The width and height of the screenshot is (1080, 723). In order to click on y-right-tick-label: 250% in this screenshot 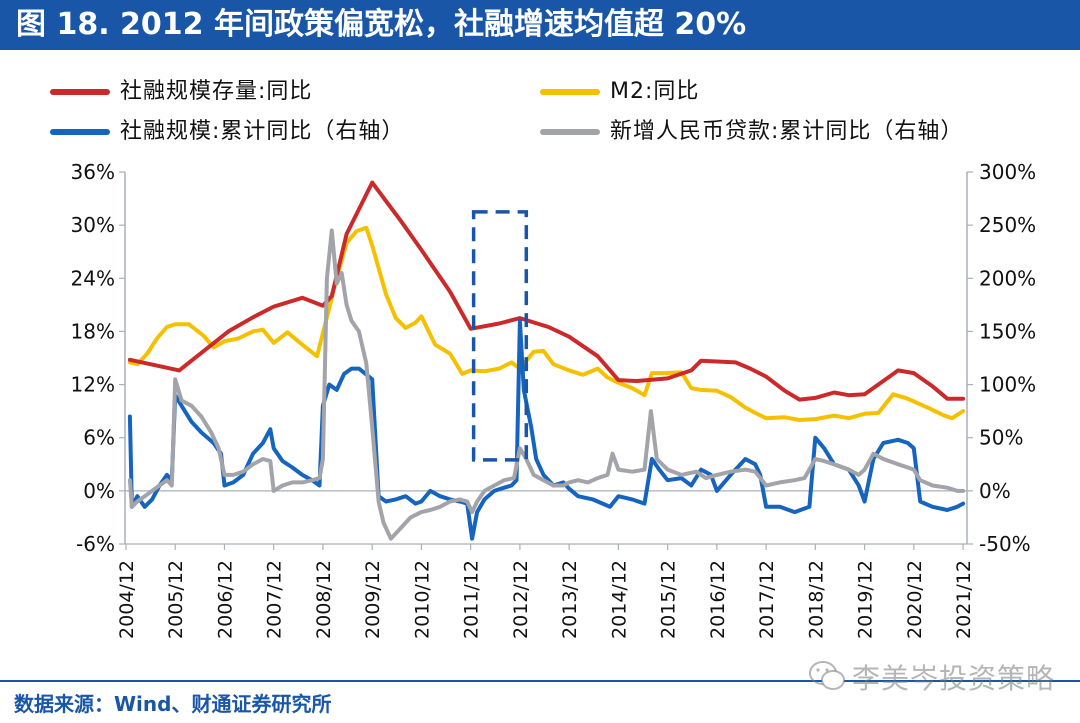, I will do `click(1007, 225)`.